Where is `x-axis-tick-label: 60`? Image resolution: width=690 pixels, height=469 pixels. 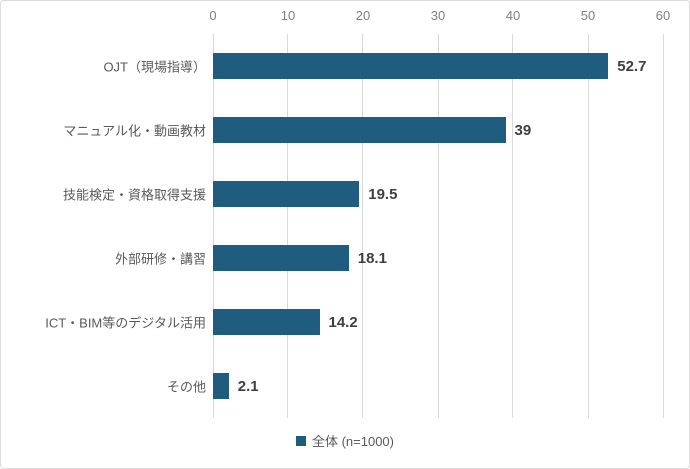
x-axis-tick-label: 60 is located at coordinates (663, 15).